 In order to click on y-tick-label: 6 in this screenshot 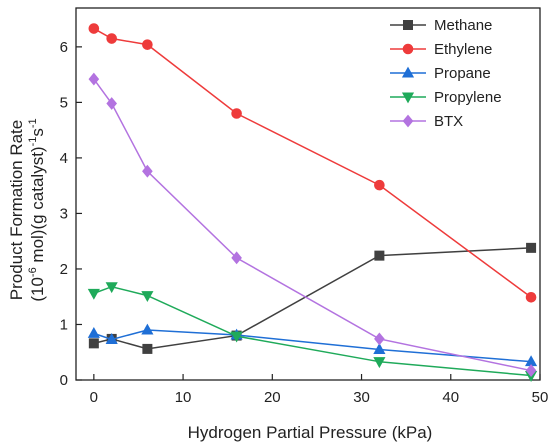, I will do `click(64, 47)`.